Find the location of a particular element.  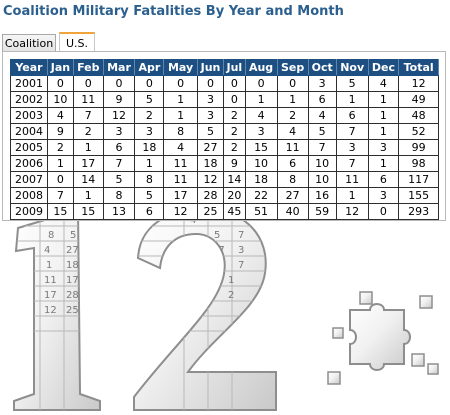

column-header-nov: Nov is located at coordinates (352, 67).